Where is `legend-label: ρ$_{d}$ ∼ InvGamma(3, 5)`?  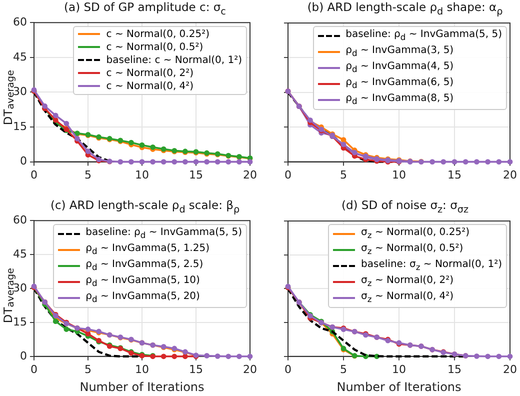
legend-label: ρ$_{d}$ ∼ InvGamma(3, 5) is located at coordinates (400, 52).